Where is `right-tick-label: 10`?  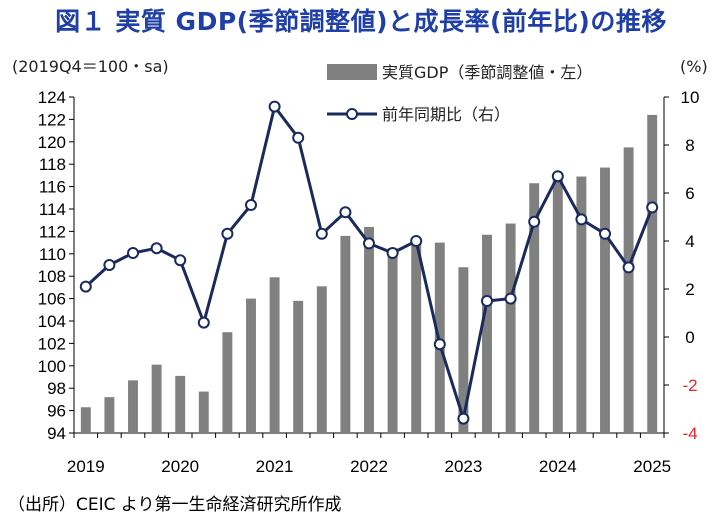 right-tick-label: 10 is located at coordinates (690, 97).